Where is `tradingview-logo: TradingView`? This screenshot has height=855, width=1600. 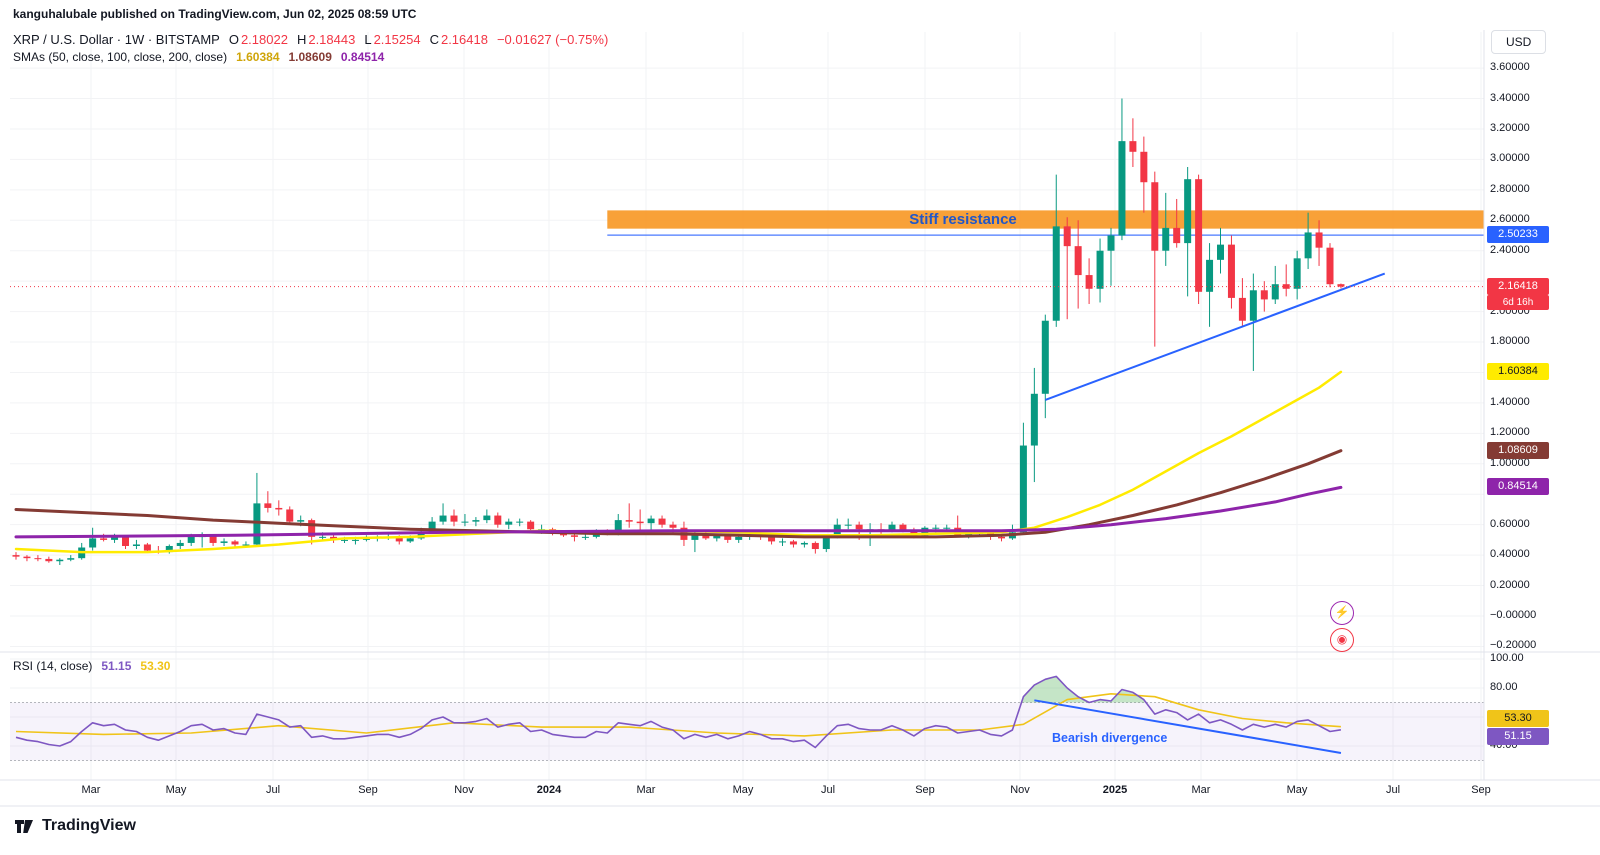
tradingview-logo: TradingView is located at coordinates (74, 826).